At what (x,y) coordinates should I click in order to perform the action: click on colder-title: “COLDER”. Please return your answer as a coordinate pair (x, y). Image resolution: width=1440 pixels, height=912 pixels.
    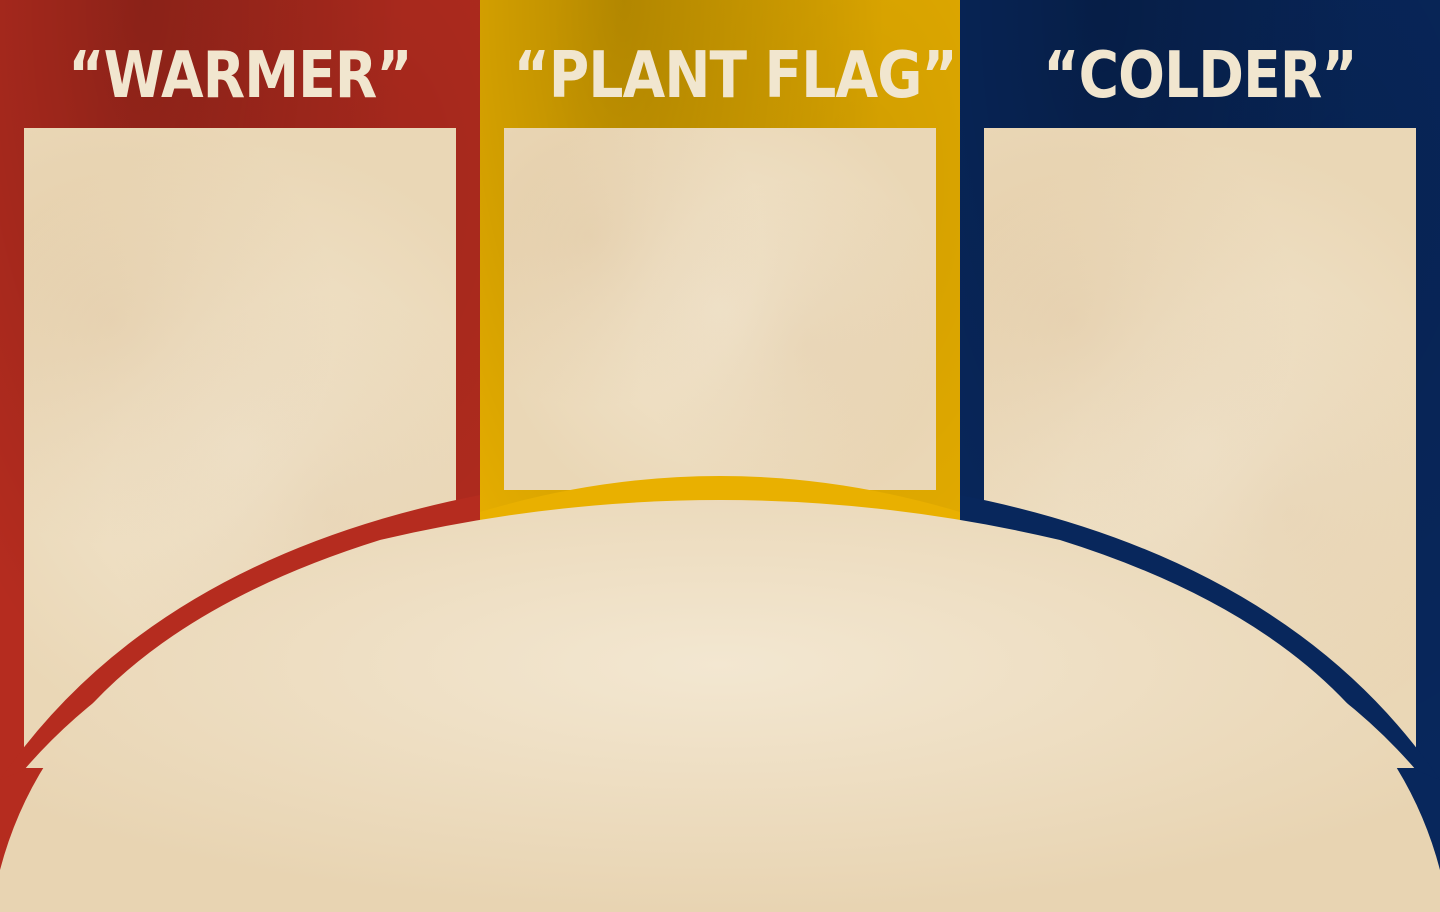
    Looking at the image, I should click on (1200, 76).